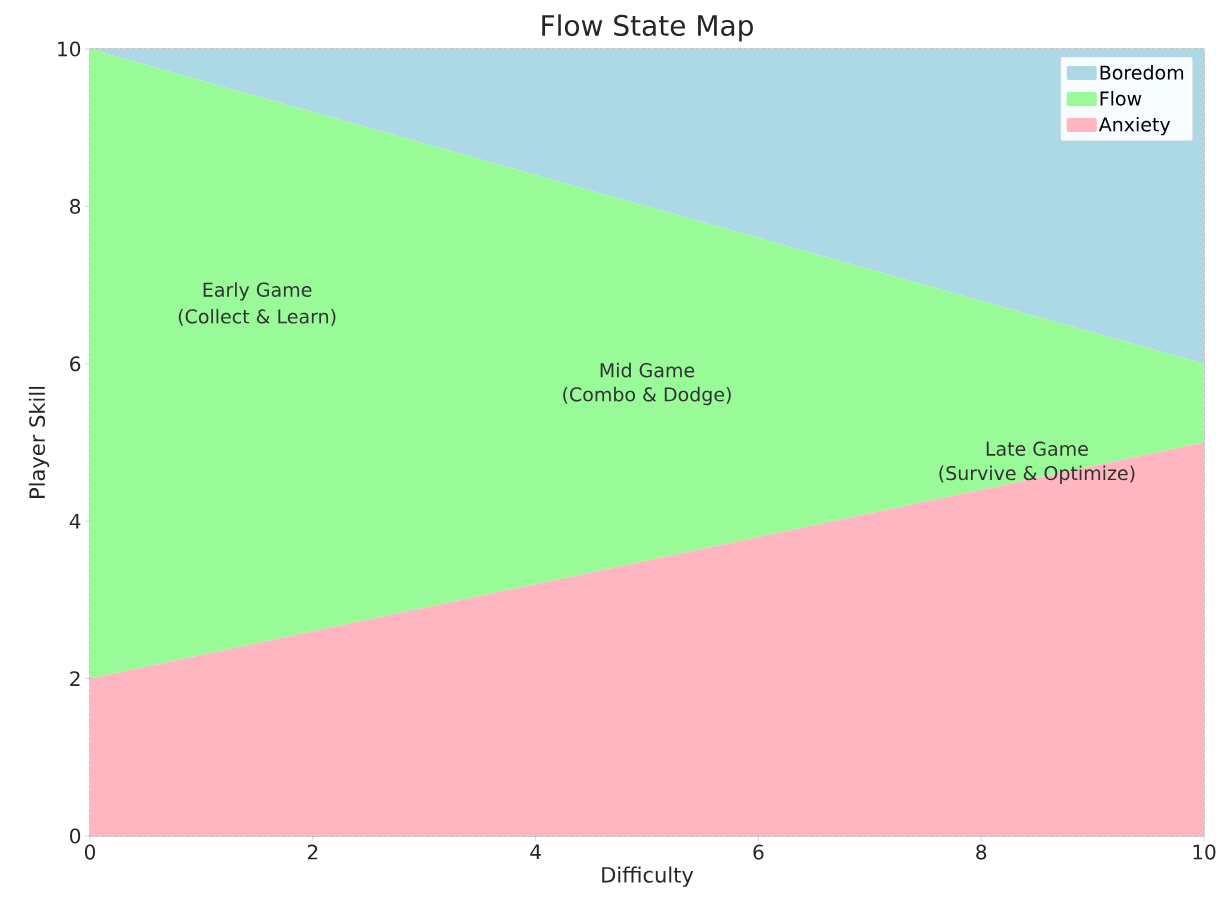 The width and height of the screenshot is (1231, 904). What do you see at coordinates (75, 836) in the screenshot?
I see `y-tick-label: 0` at bounding box center [75, 836].